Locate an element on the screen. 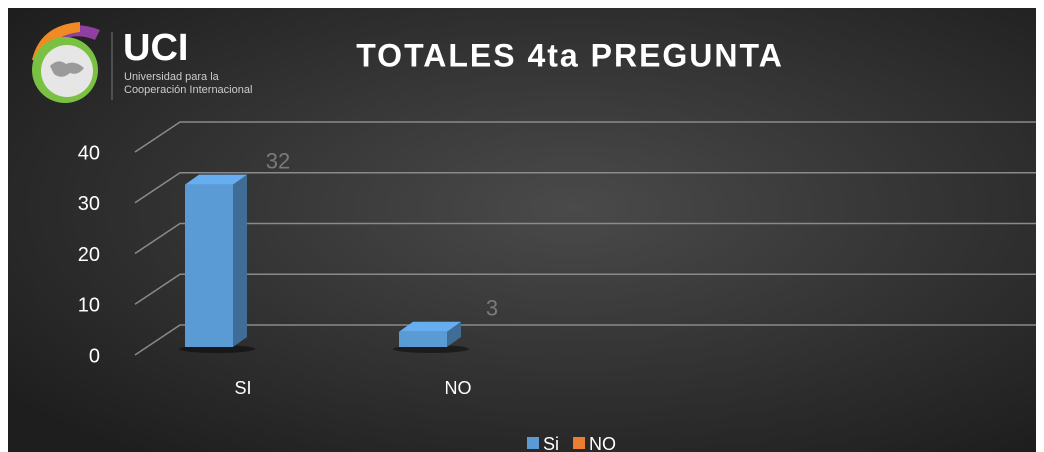 Image resolution: width=1044 pixels, height=452 pixels. x-tick-label: SI is located at coordinates (242, 388).